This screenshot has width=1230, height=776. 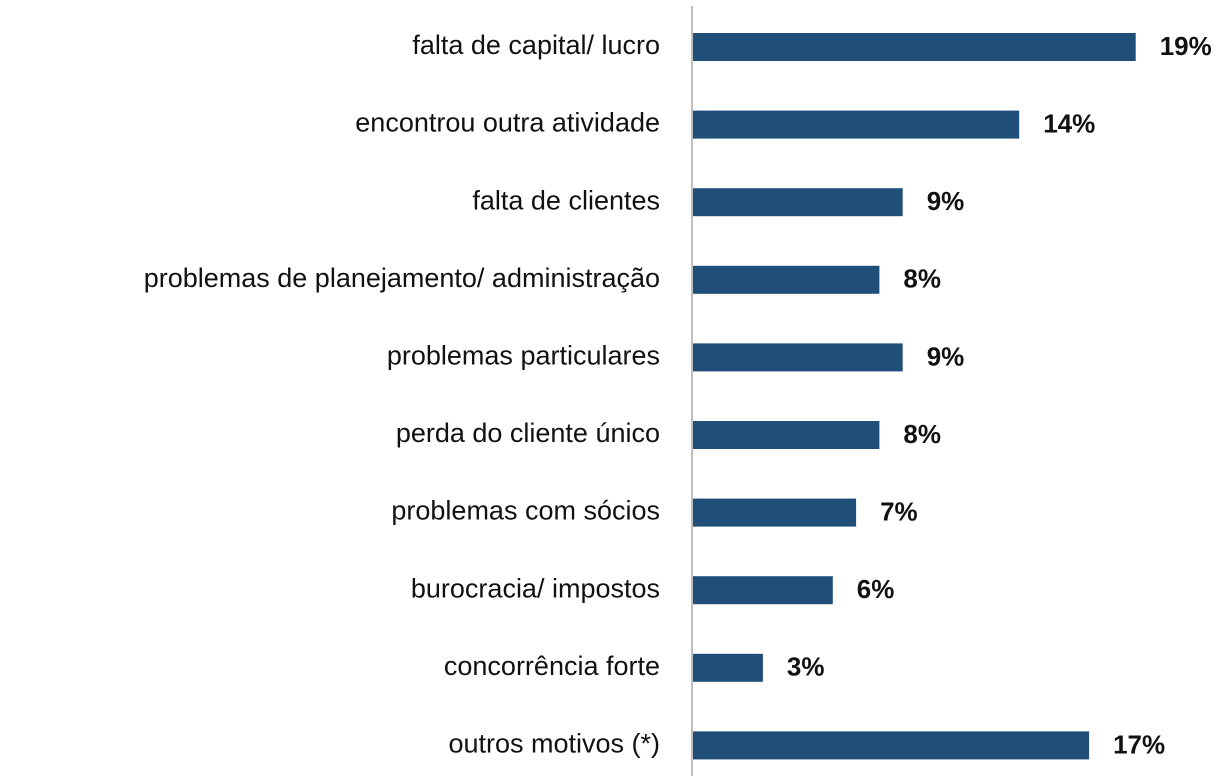 I want to click on category-label: encontrou outra atividade, so click(x=507, y=123).